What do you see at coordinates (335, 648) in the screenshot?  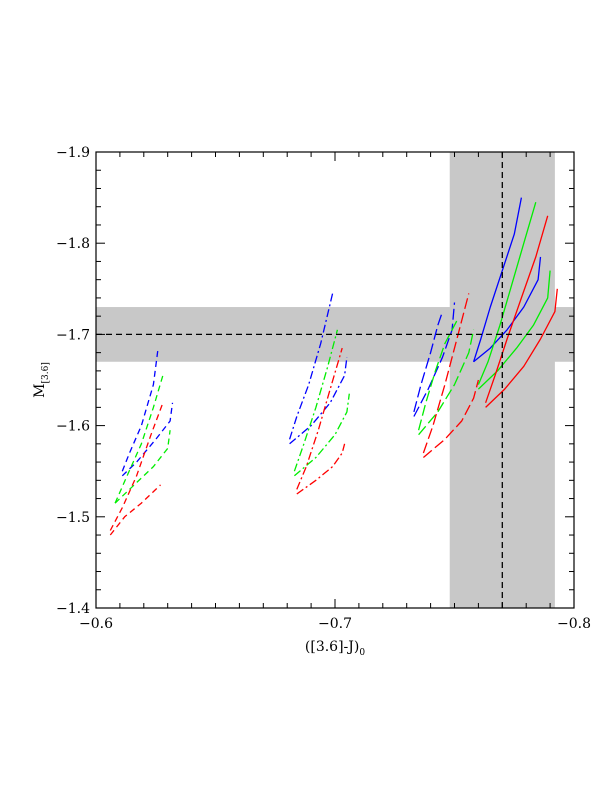 I see `x-axis-label: ([3.6]-J)0` at bounding box center [335, 648].